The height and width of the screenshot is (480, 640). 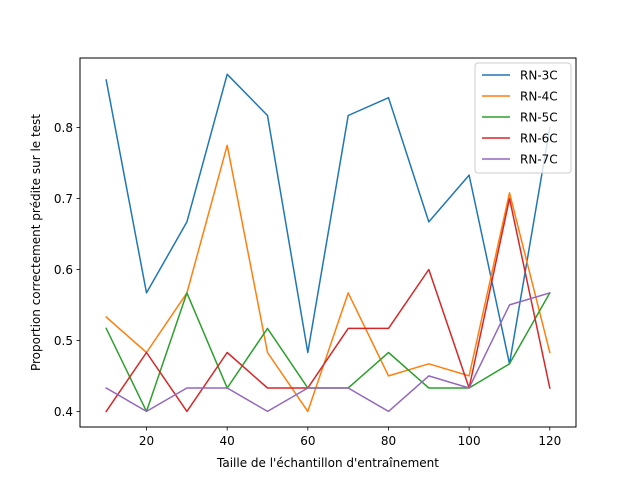 I want to click on x-tick-label: 120, so click(x=549, y=441).